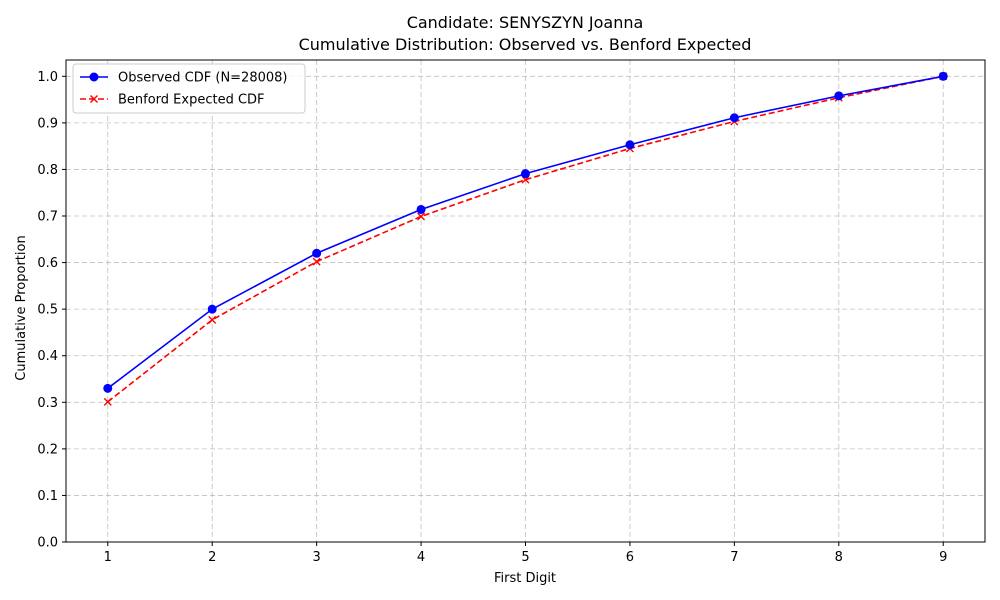  What do you see at coordinates (630, 557) in the screenshot?
I see `x-tick-label: 6` at bounding box center [630, 557].